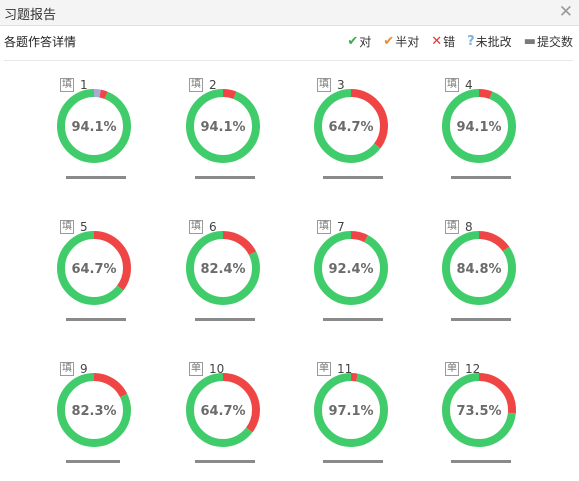 Image resolution: width=579 pixels, height=481 pixels. Describe the element at coordinates (289, 41) in the screenshot. I see `report-header: 各题作答详情 ✔ 对 ✔ 半对 ✕ 错? 未批改 ▬ 提交数` at that location.